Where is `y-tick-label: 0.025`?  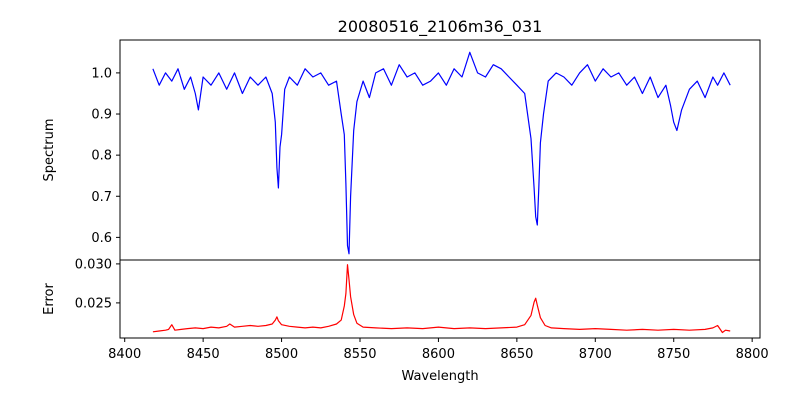 y-tick-label: 0.025 is located at coordinates (93, 303).